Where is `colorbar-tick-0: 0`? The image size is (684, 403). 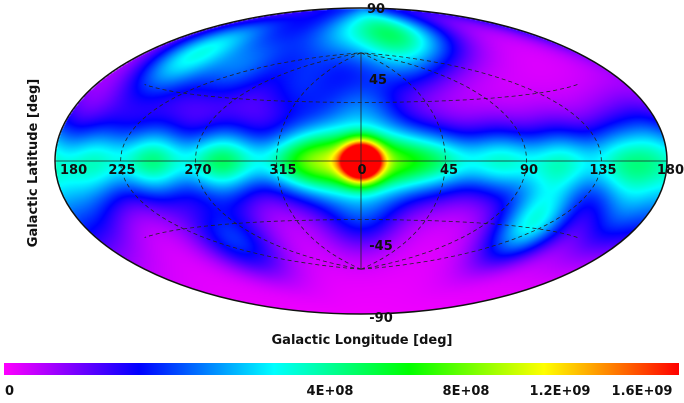
colorbar-tick-0: 0 is located at coordinates (9, 391).